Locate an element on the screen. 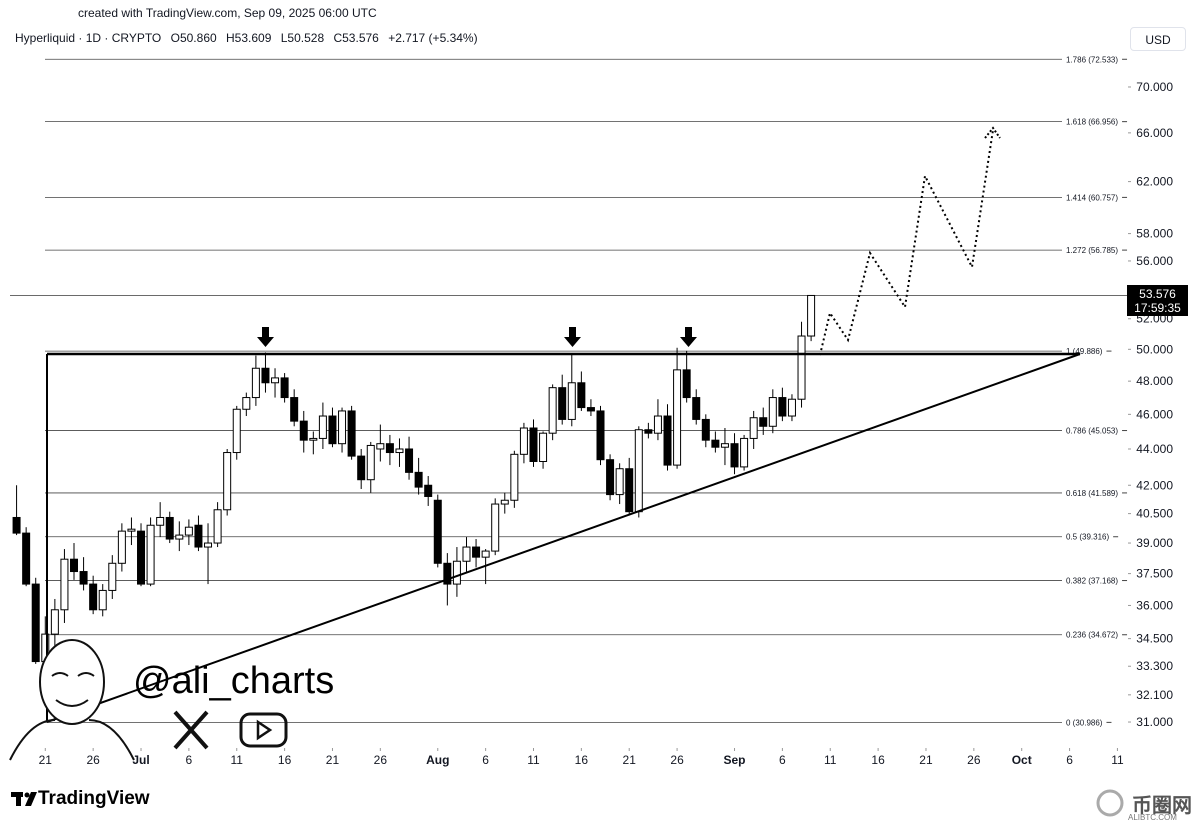 This screenshot has height=826, width=1200. x-tick-label: 26 is located at coordinates (677, 760).